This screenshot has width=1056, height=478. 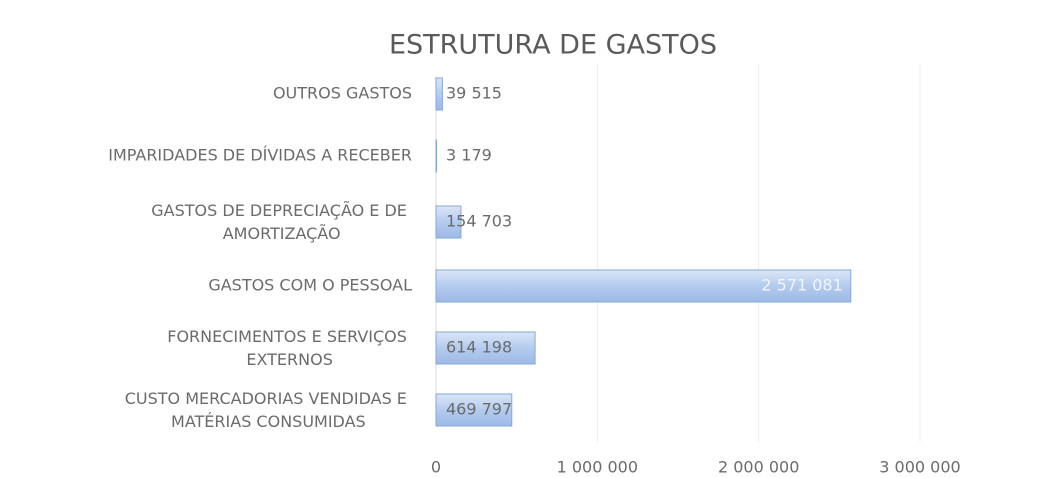 What do you see at coordinates (479, 221) in the screenshot?
I see `data-label: 154 703` at bounding box center [479, 221].